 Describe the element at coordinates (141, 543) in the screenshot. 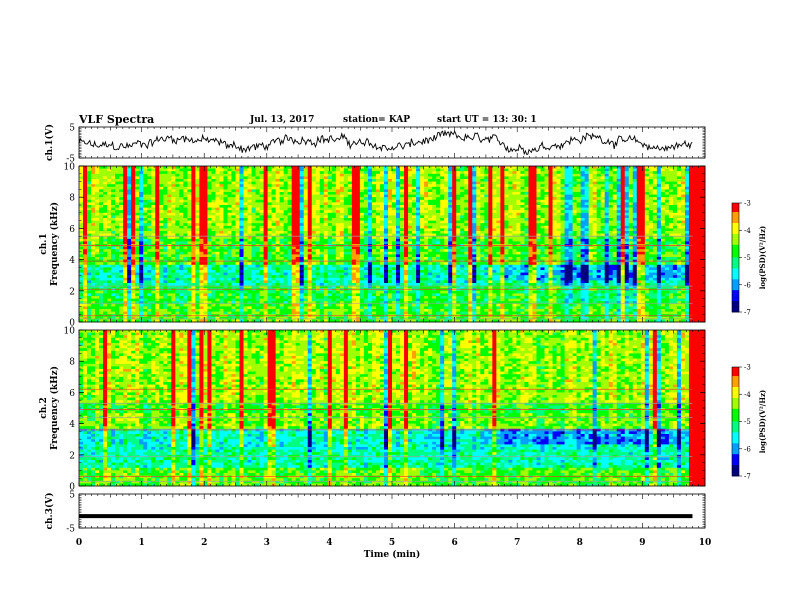

I see `x-tick-label: 1` at that location.